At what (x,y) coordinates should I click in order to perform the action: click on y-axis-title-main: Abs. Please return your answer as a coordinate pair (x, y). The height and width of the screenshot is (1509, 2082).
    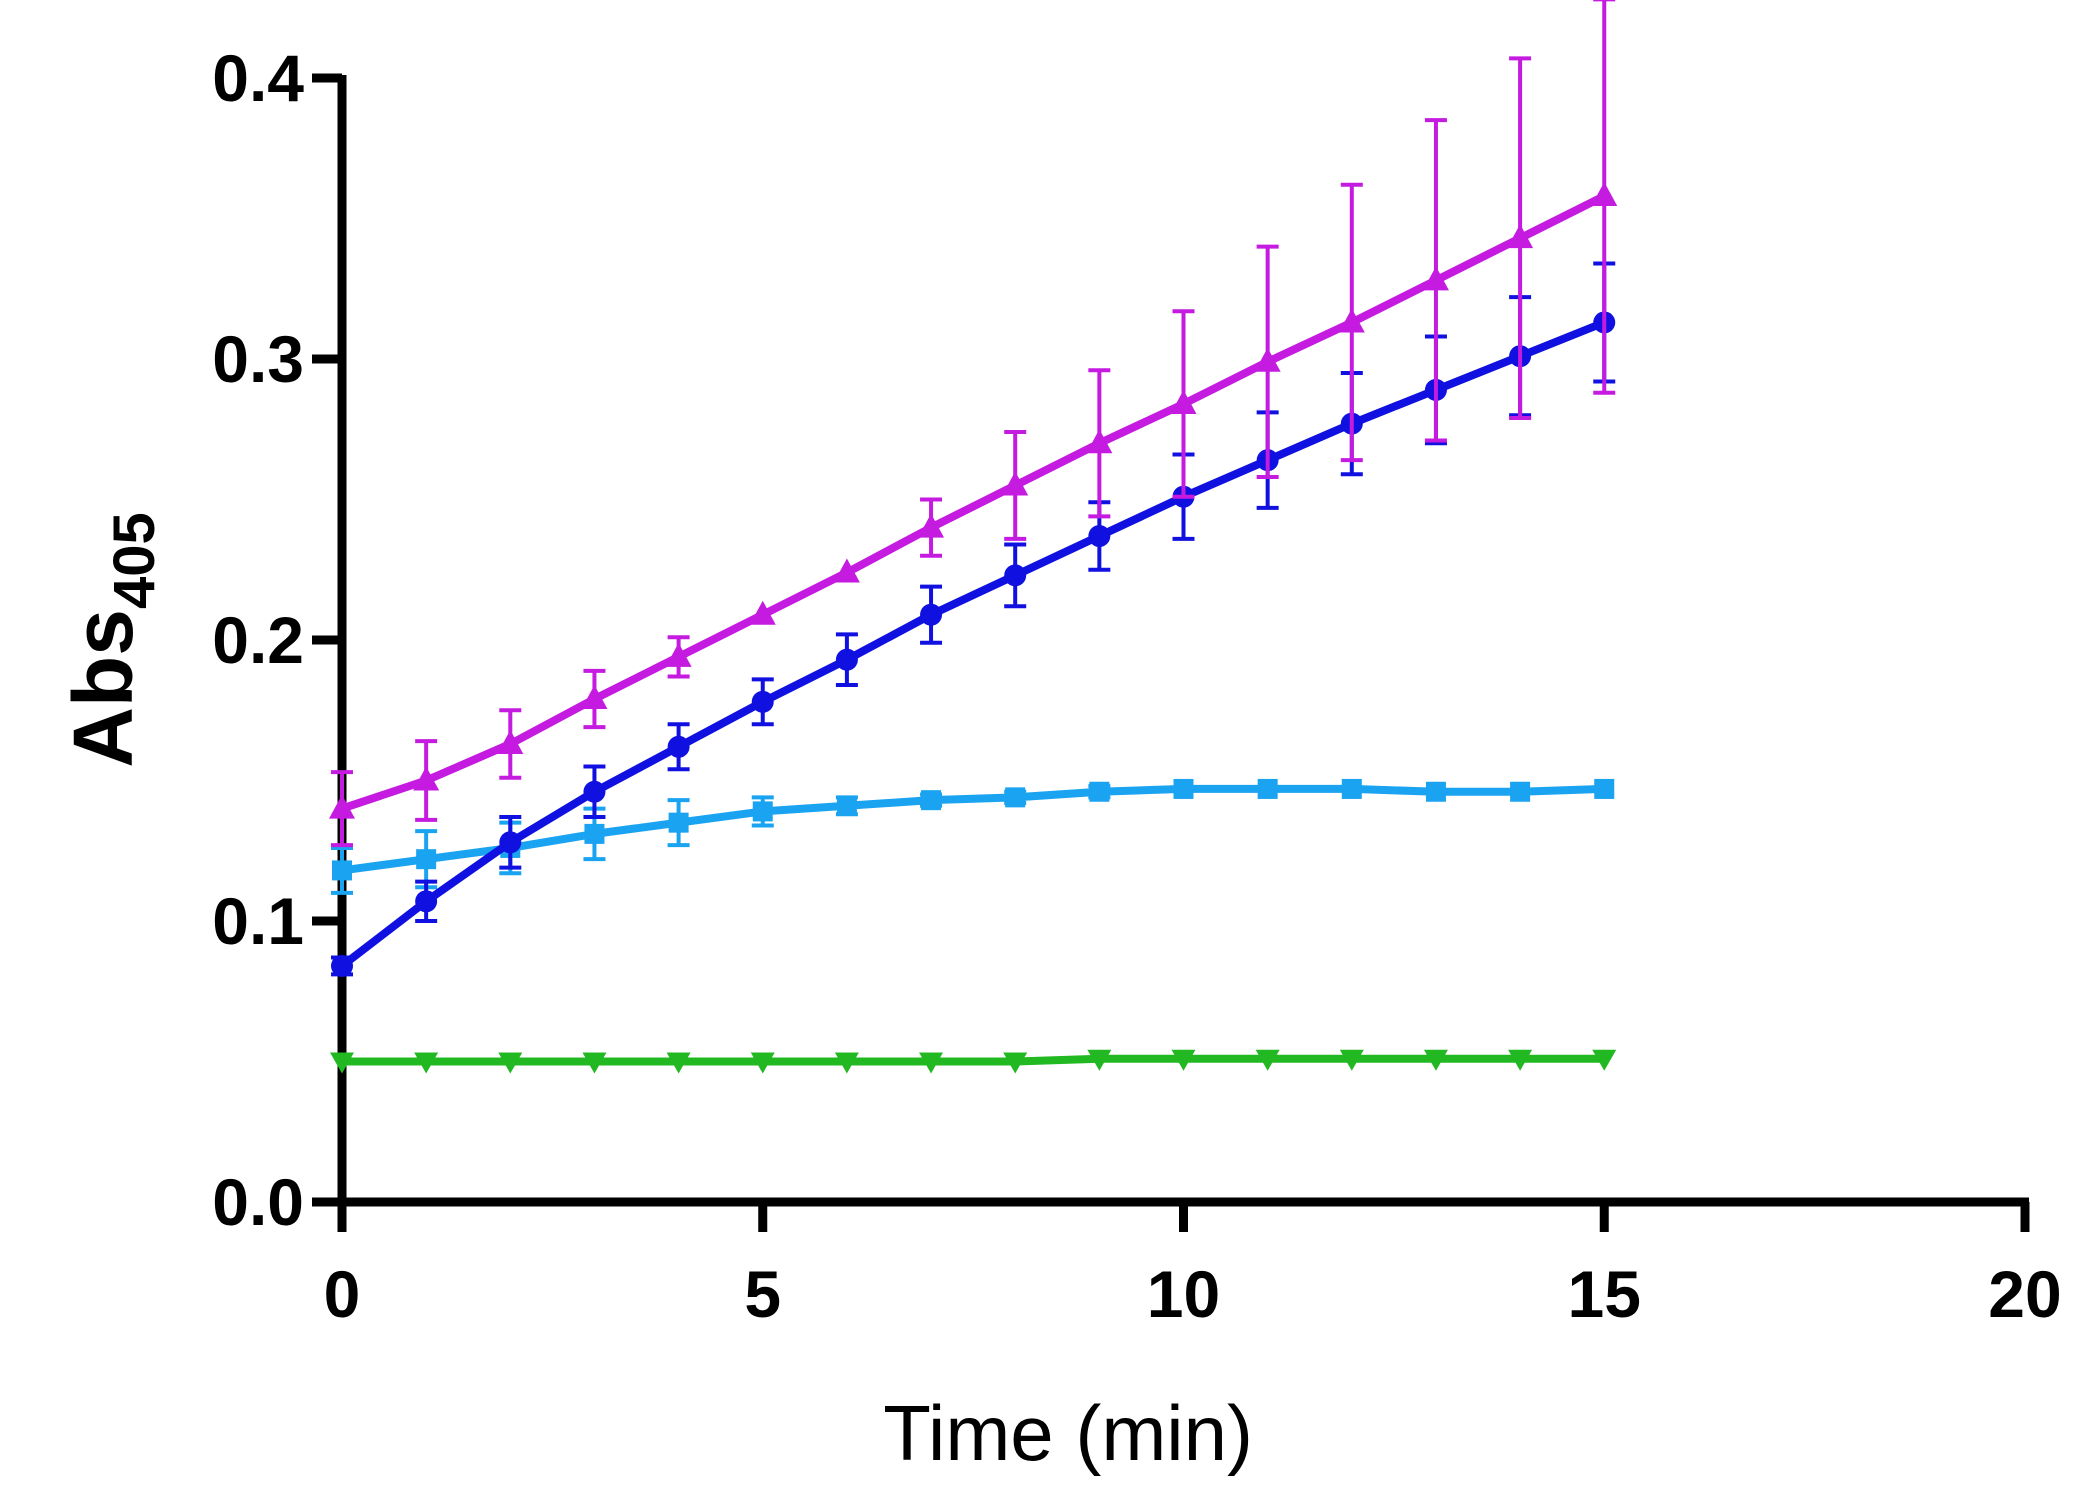
    Looking at the image, I should click on (103, 688).